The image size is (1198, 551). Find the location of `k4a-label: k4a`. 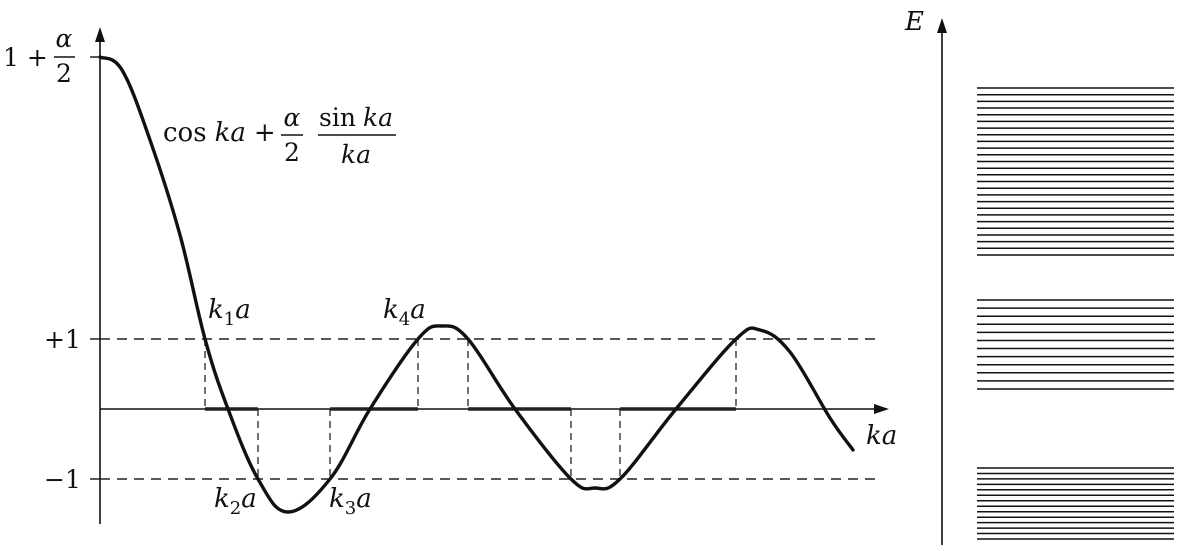

k4a-label: k4a is located at coordinates (404, 312).